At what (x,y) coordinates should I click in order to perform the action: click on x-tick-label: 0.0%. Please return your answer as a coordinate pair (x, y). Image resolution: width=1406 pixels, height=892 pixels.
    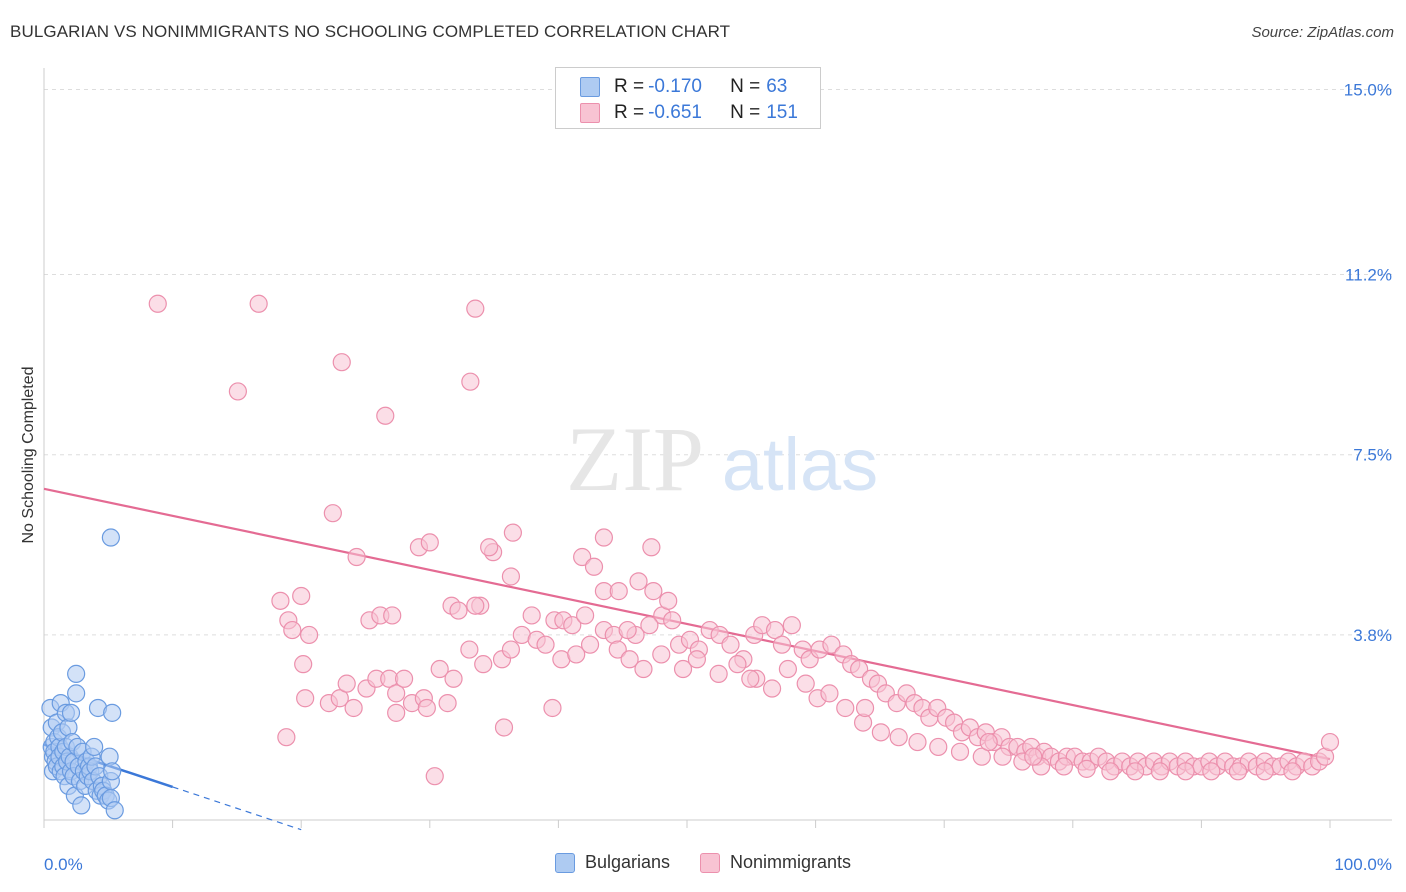
    Looking at the image, I should click on (63, 864).